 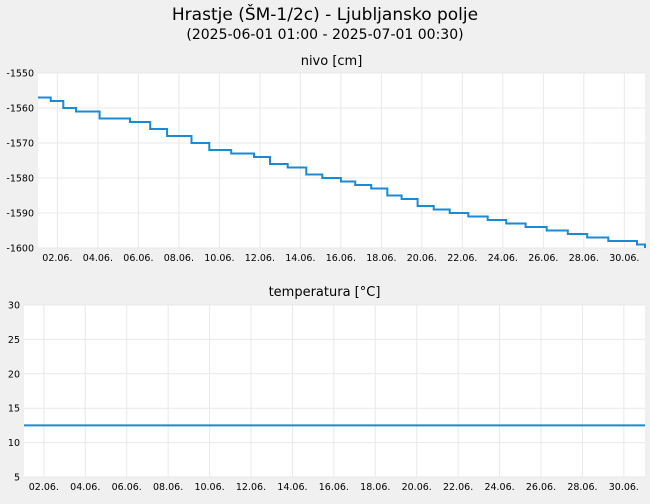 What do you see at coordinates (14, 409) in the screenshot?
I see `y-tick-label: 15` at bounding box center [14, 409].